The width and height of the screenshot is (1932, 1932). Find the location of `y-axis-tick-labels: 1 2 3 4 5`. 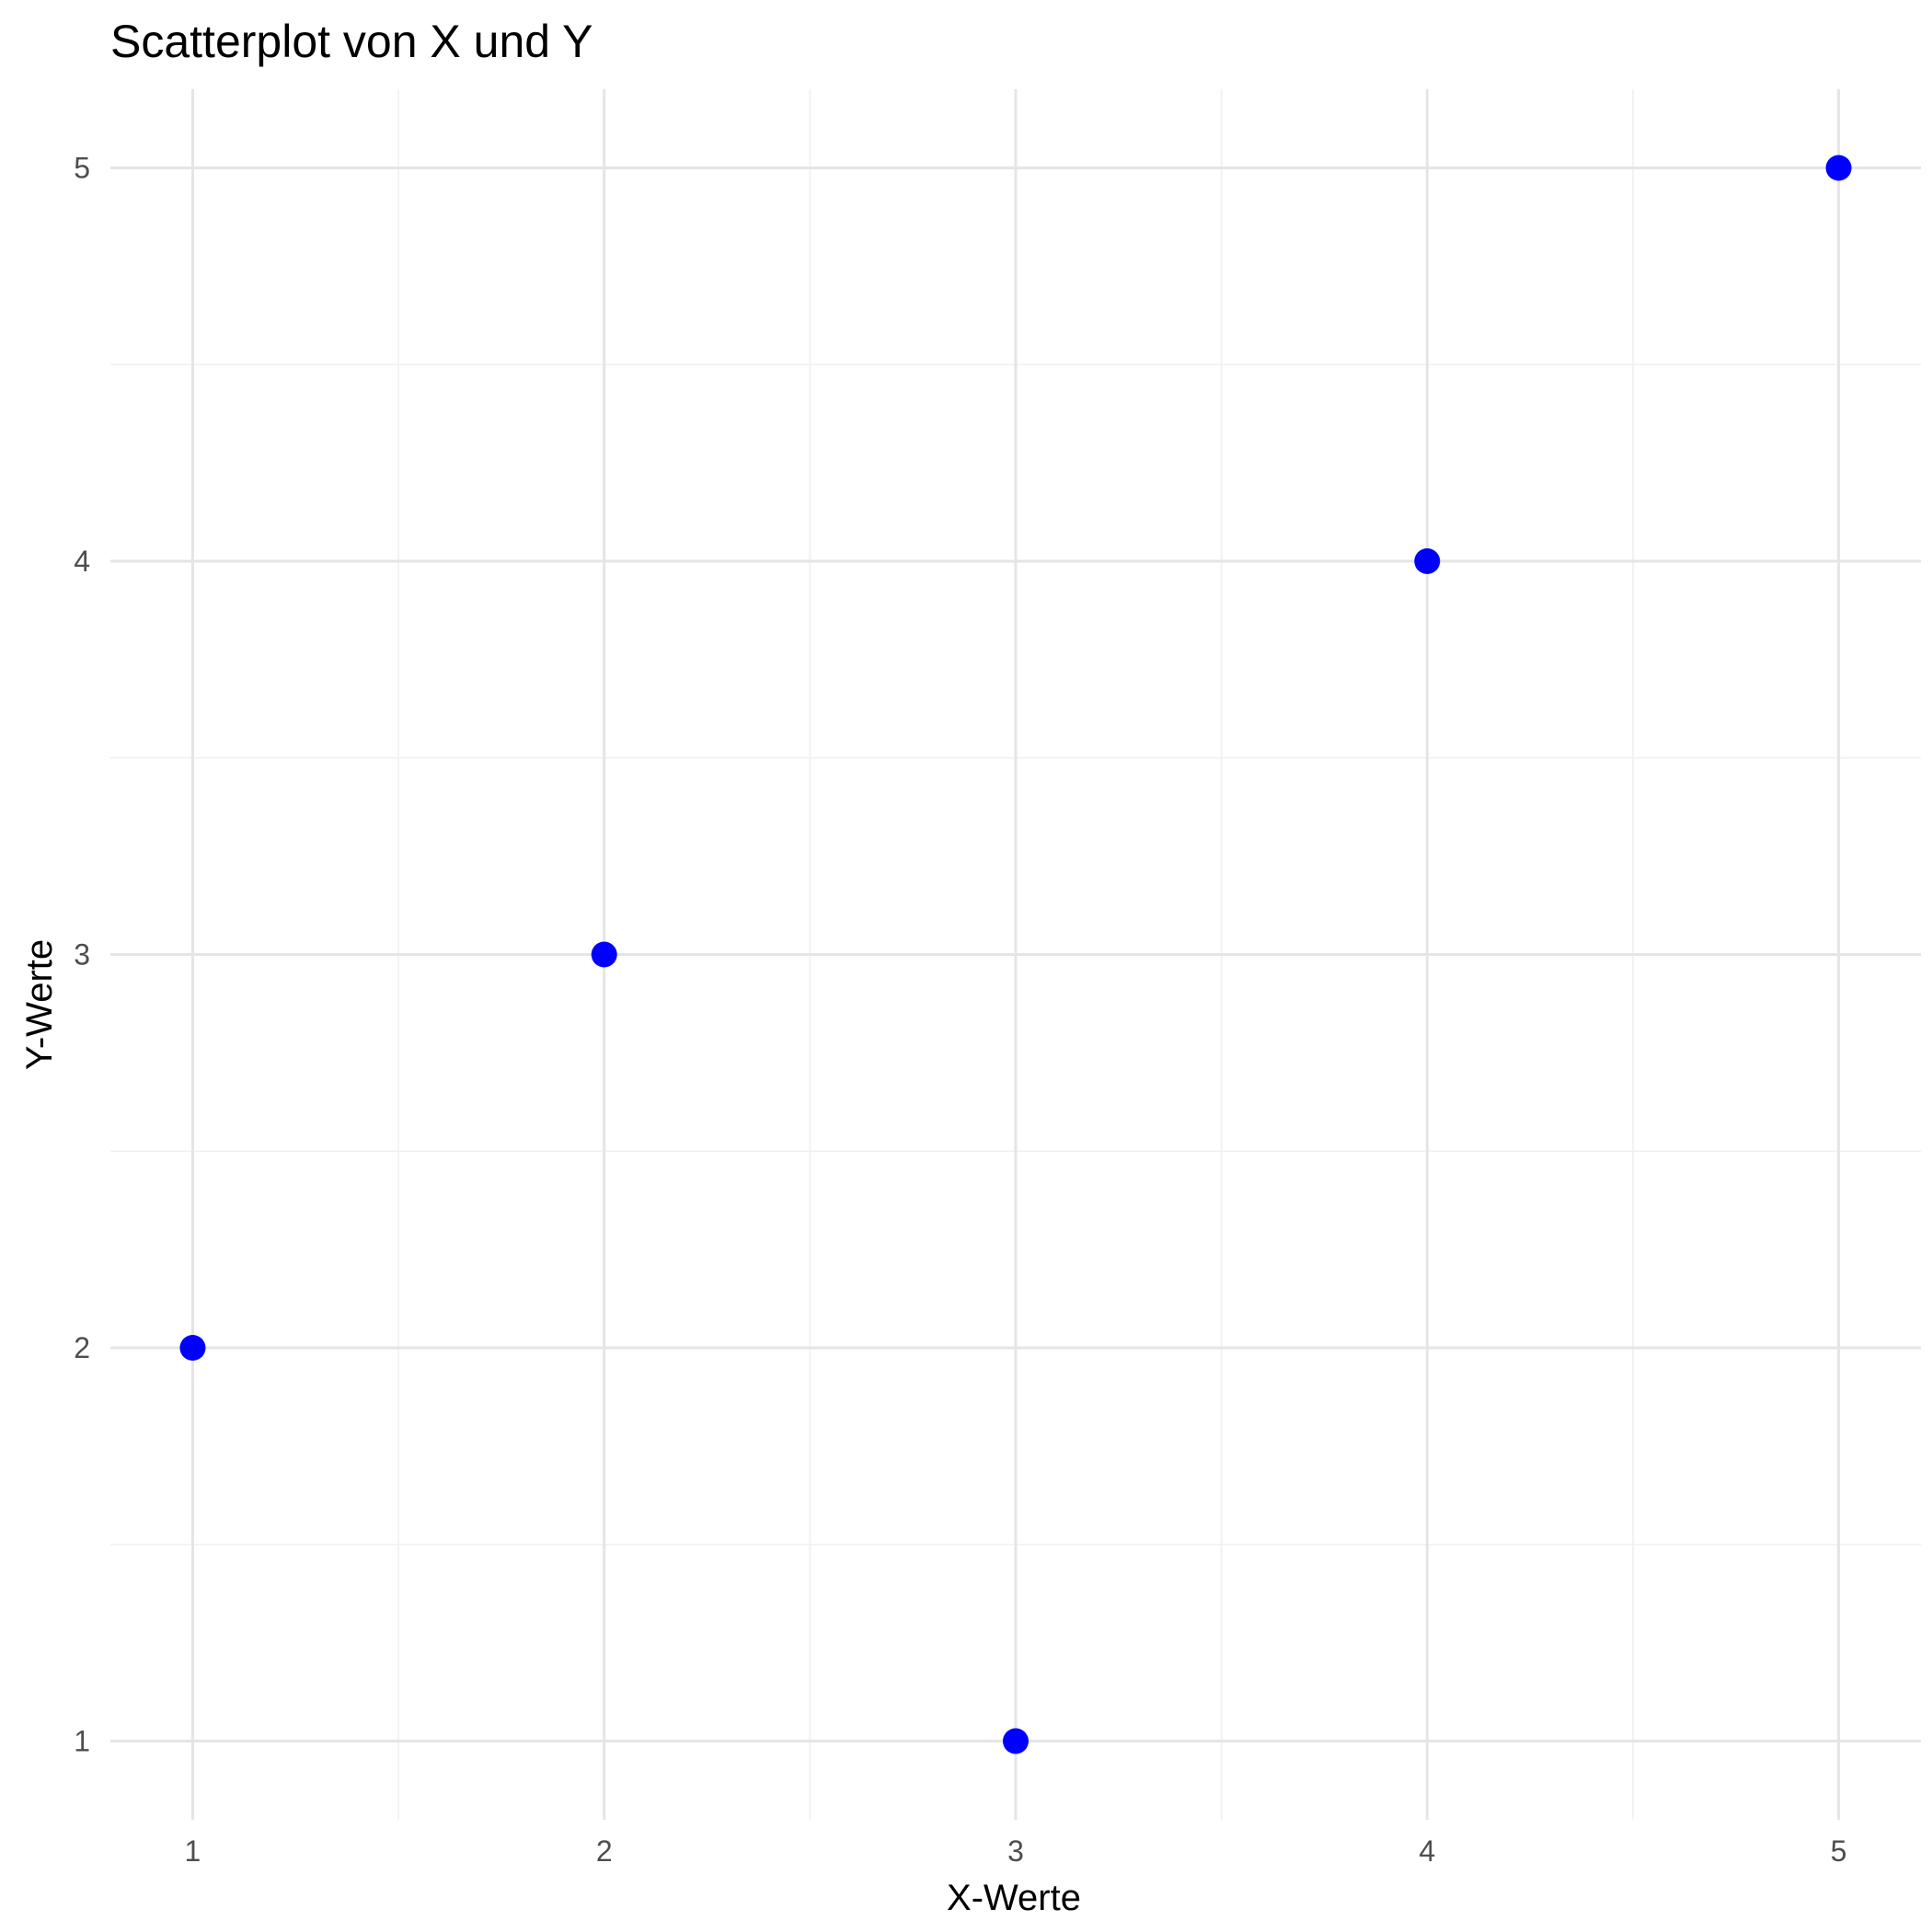

y-axis-tick-labels: 1 2 3 4 5 is located at coordinates (82, 955).